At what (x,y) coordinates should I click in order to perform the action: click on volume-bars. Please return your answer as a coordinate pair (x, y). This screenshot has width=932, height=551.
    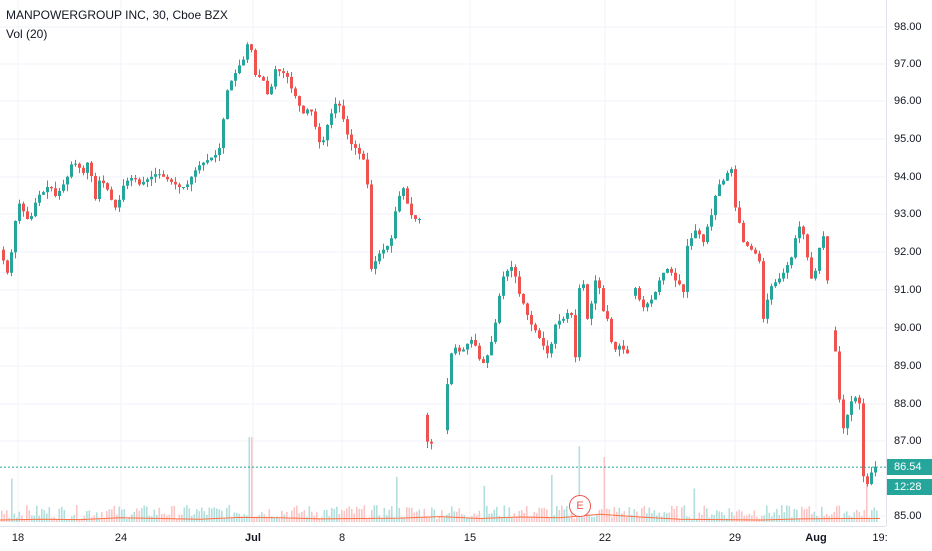
    Looking at the image, I should click on (439, 479).